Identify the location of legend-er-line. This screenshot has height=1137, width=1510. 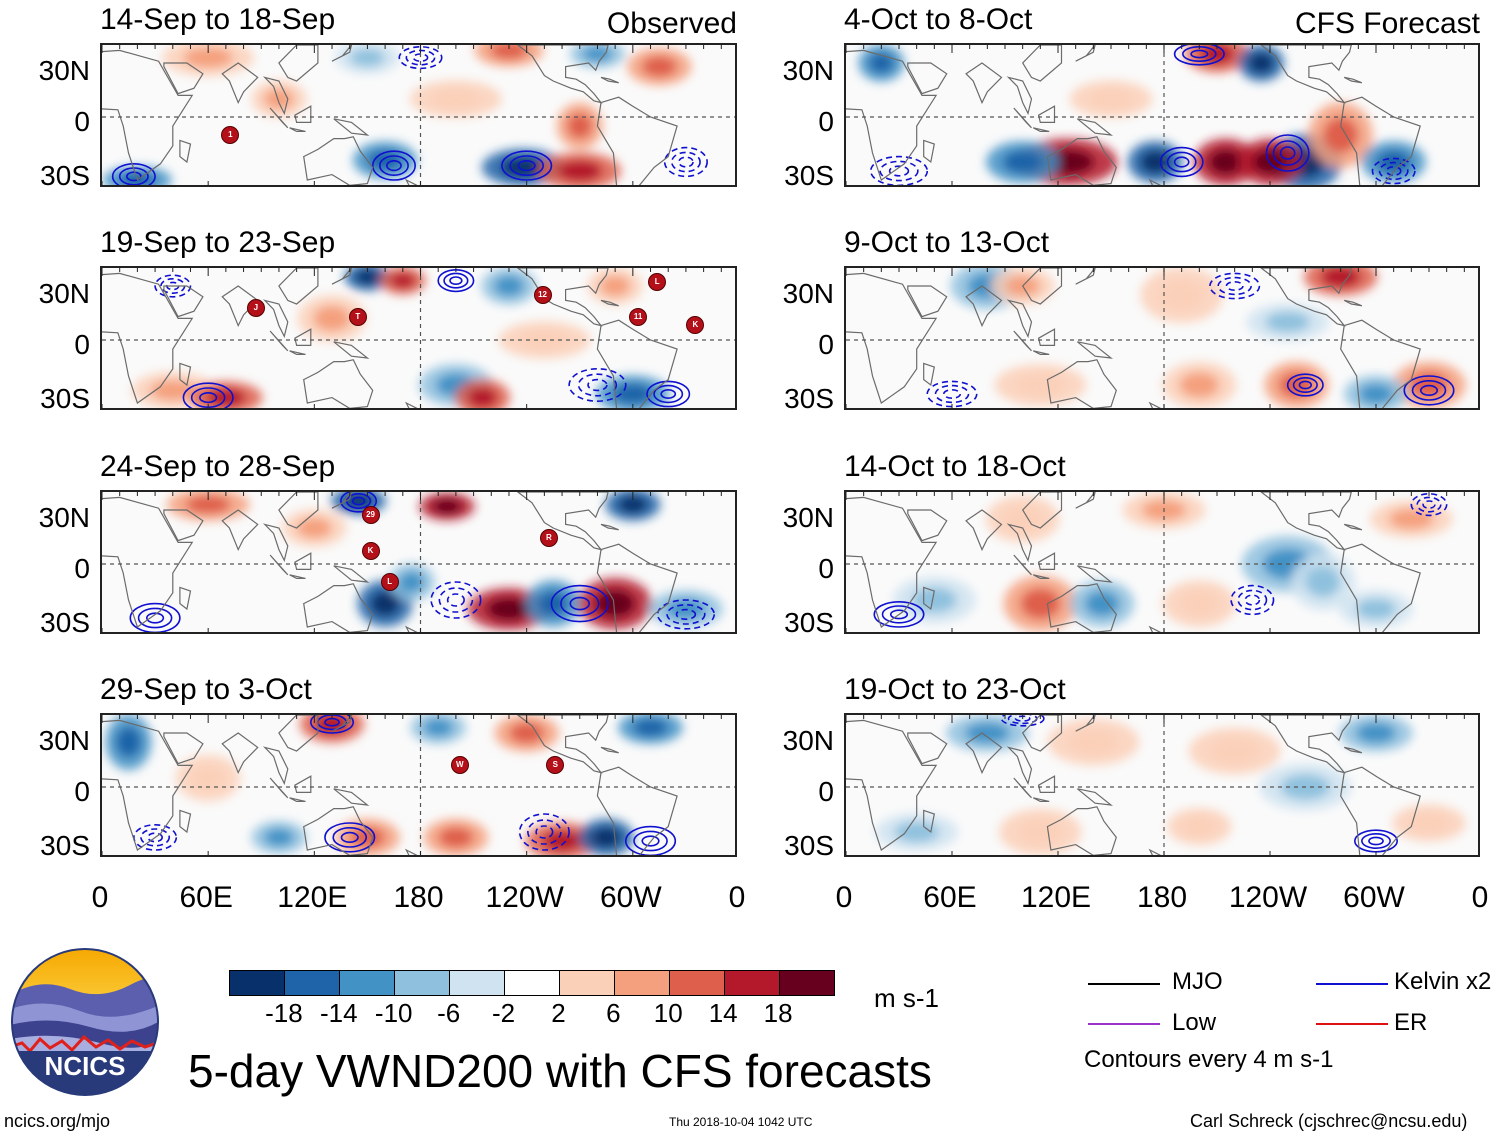
(1352, 1024).